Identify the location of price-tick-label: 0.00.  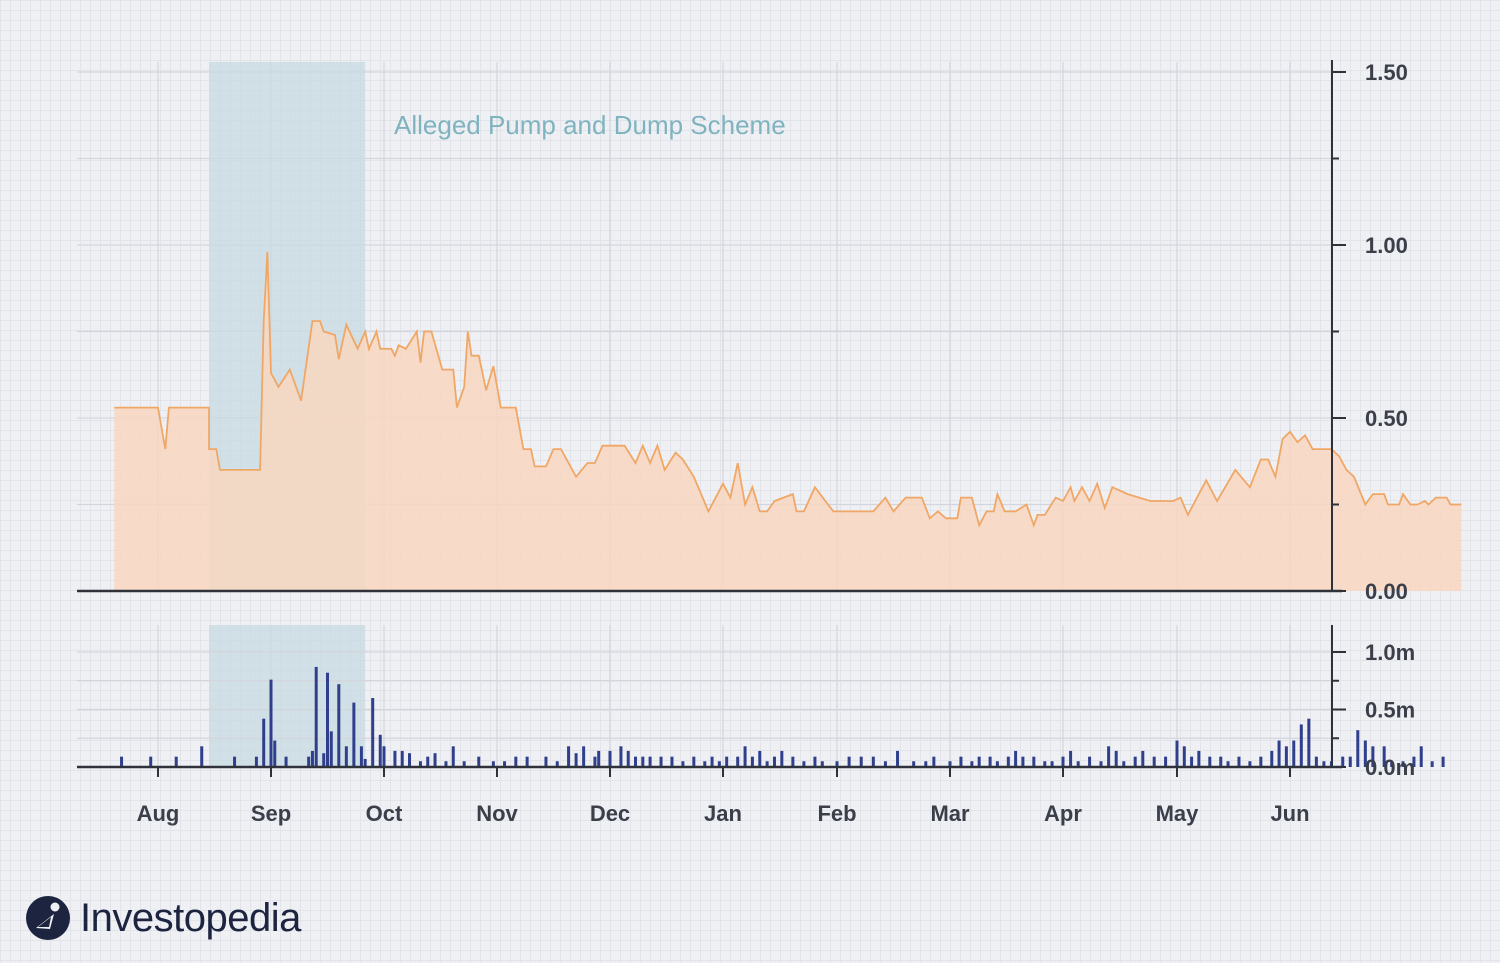
(1386, 591).